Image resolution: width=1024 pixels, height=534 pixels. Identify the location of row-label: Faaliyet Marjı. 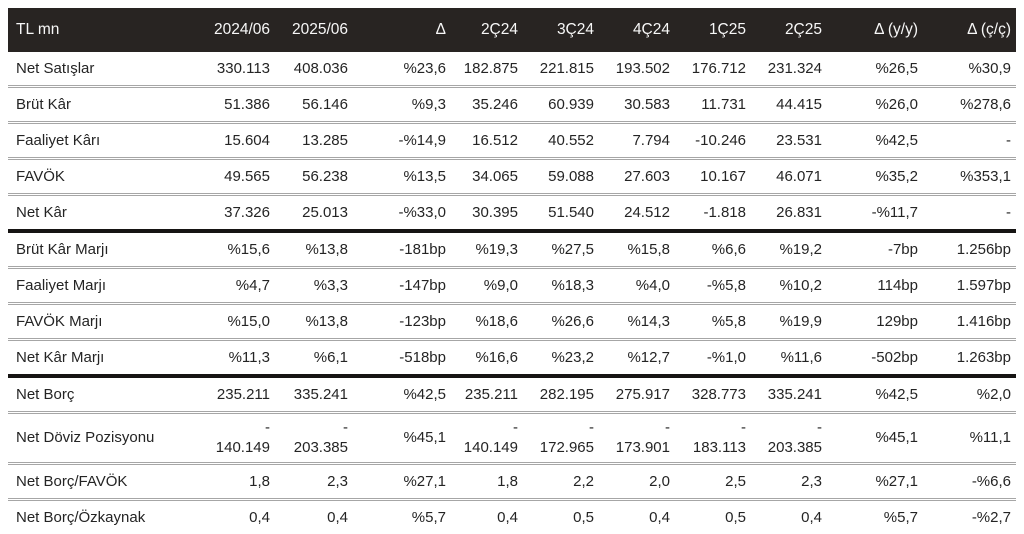
(100, 286).